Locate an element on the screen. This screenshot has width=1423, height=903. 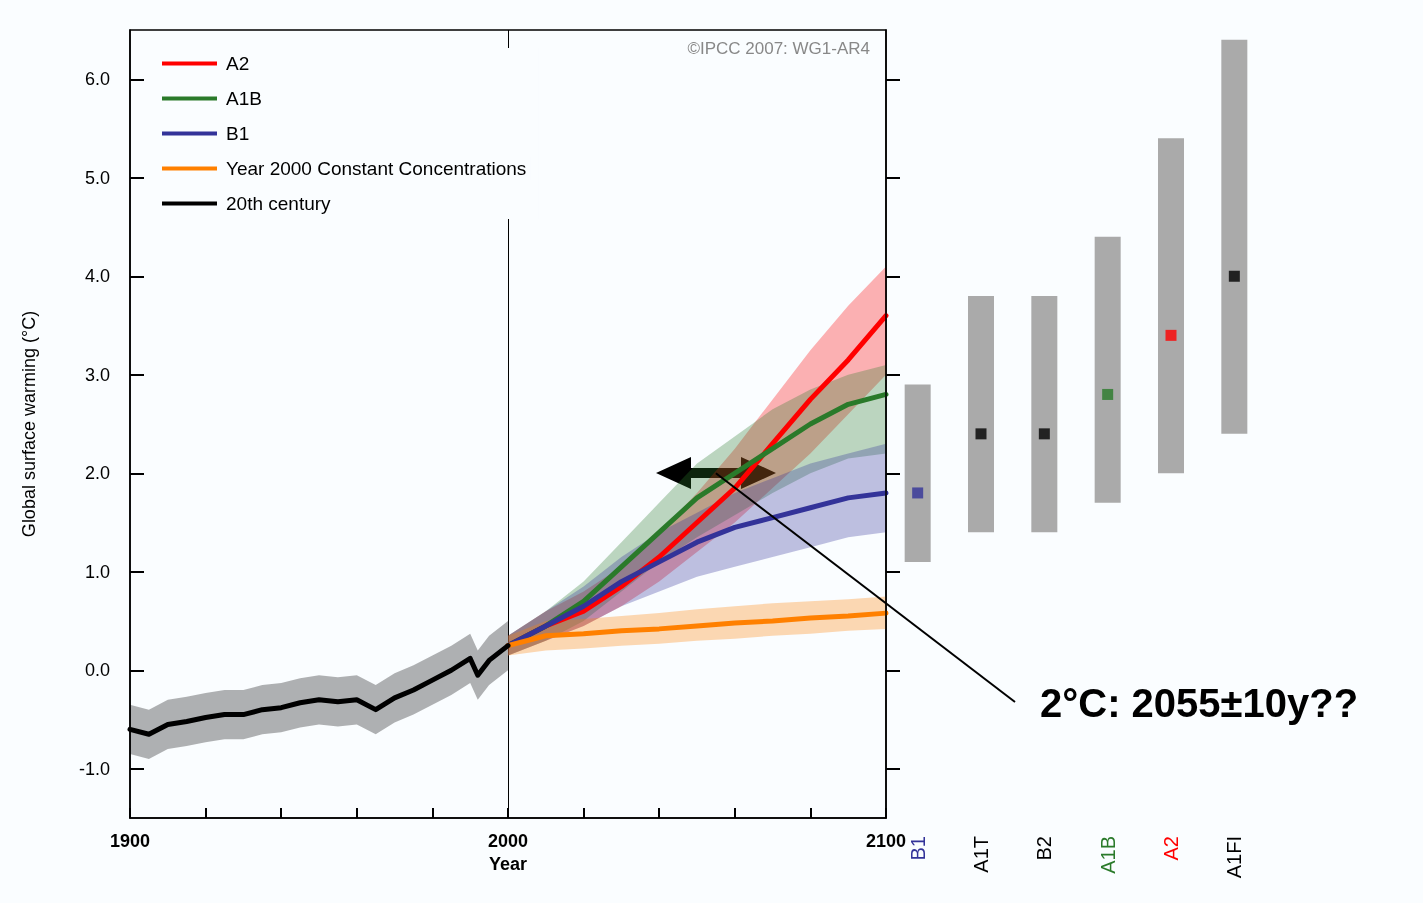
legend-label: A2 is located at coordinates (238, 63).